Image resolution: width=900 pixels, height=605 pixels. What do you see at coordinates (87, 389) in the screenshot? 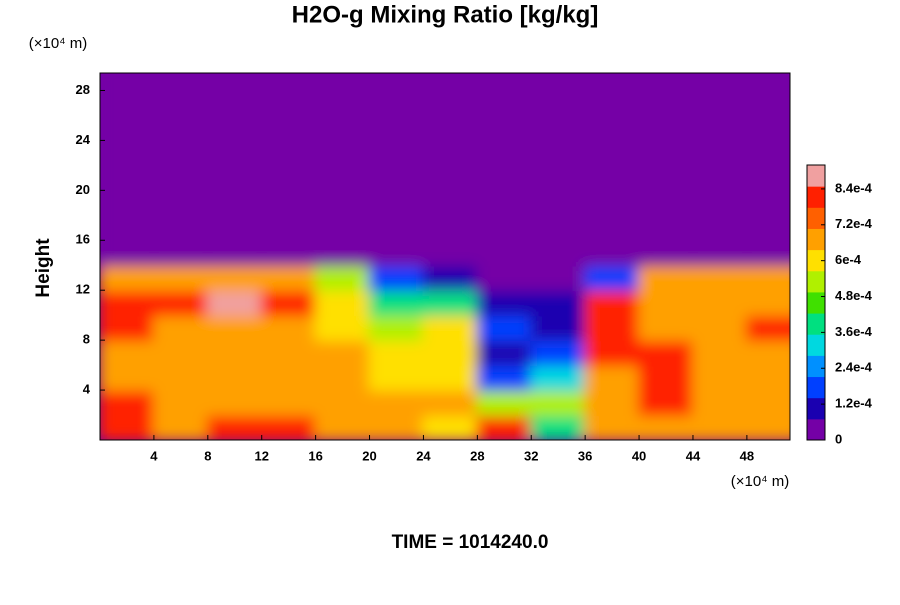
I see `y-tick-label: 4` at bounding box center [87, 389].